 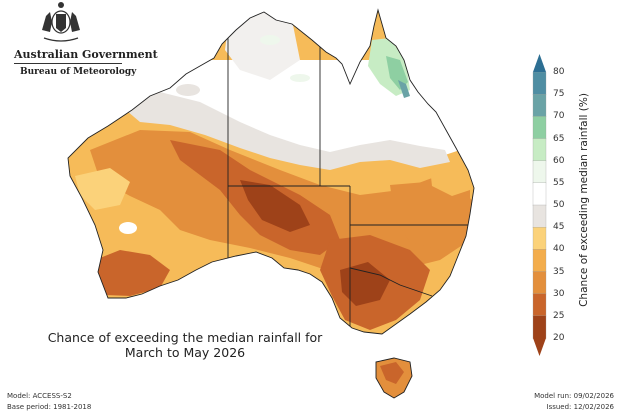 I want to click on footer-issued: Issued: 12/02/2026, so click(x=580, y=407).